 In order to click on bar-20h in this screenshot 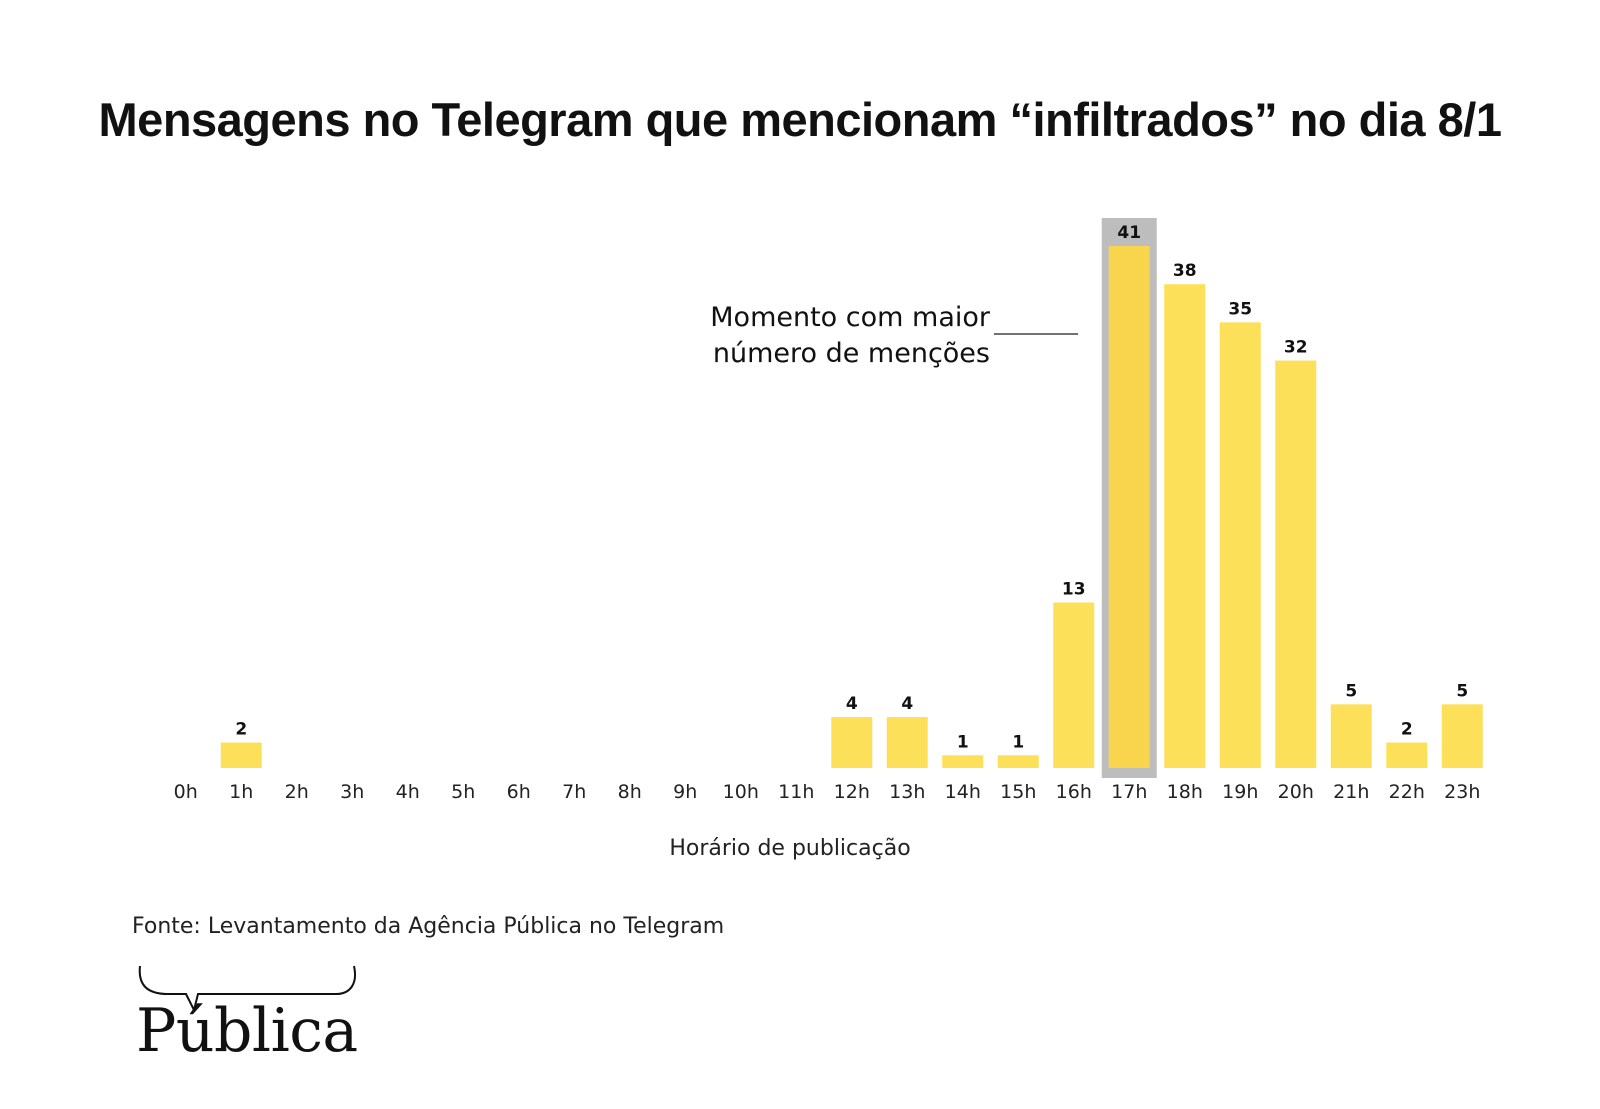, I will do `click(1296, 564)`.